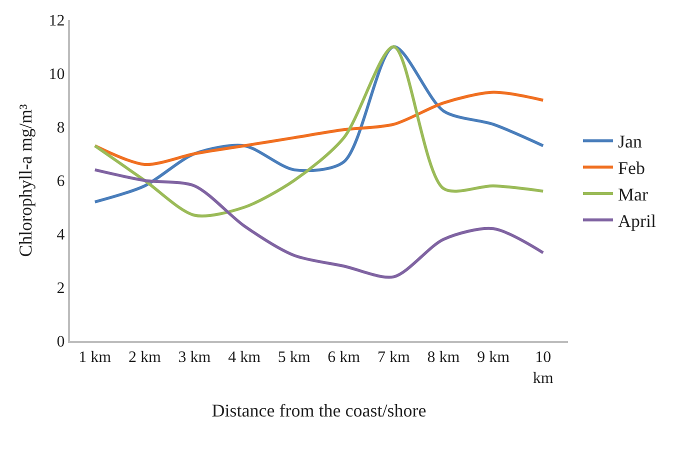  What do you see at coordinates (493, 357) in the screenshot?
I see `x-tick-label: 9 km` at bounding box center [493, 357].